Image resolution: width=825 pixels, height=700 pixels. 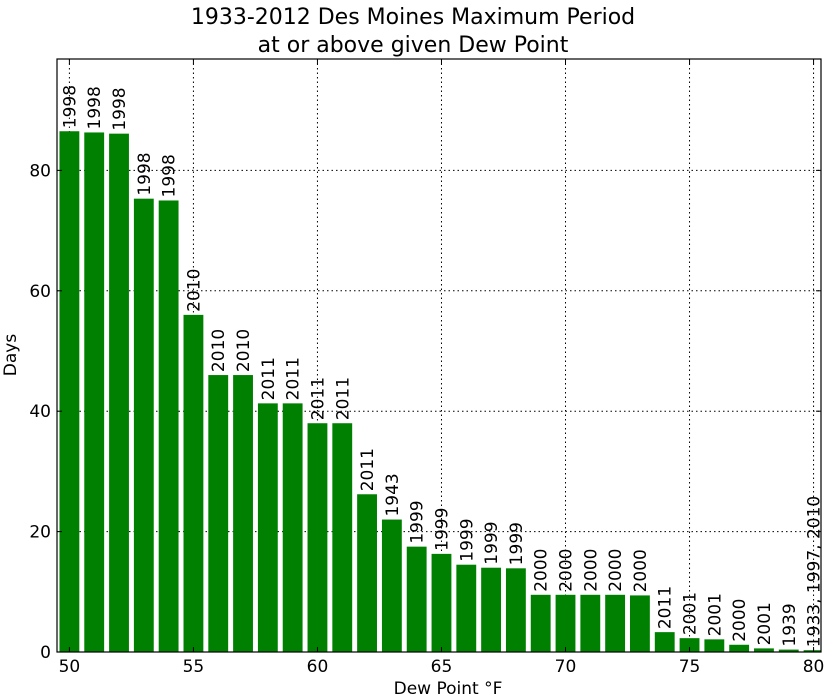 I want to click on x-tick-label: 55, so click(x=194, y=667).